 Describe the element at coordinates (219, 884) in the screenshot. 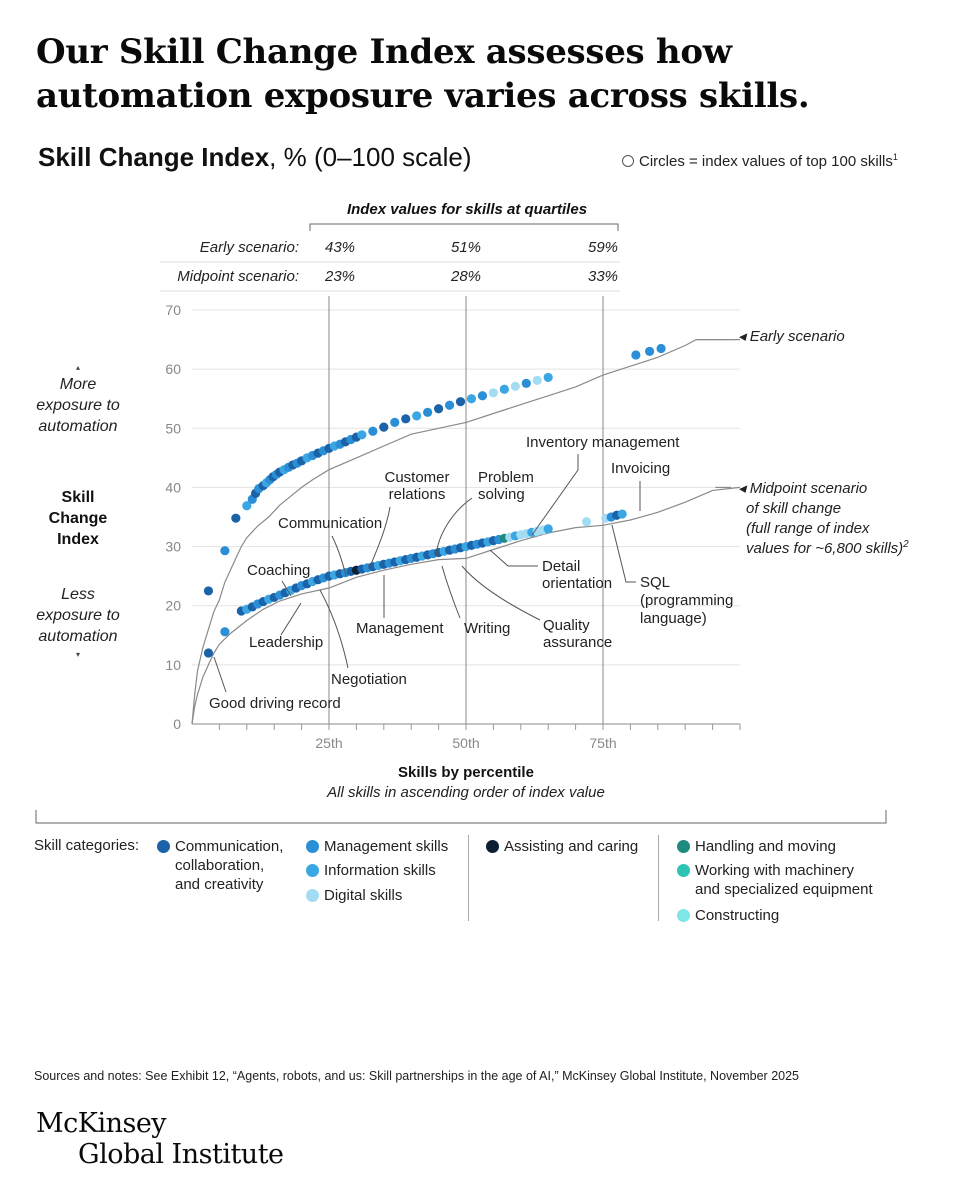

I see `legend-item-label: and creativity` at that location.